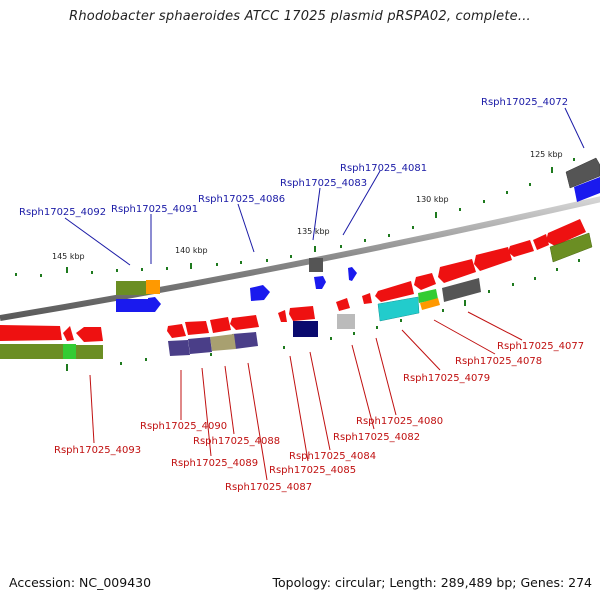 Image resolution: width=600 pixels, height=600 pixels. I want to click on scale-label-135: 135 kbp, so click(313, 231).